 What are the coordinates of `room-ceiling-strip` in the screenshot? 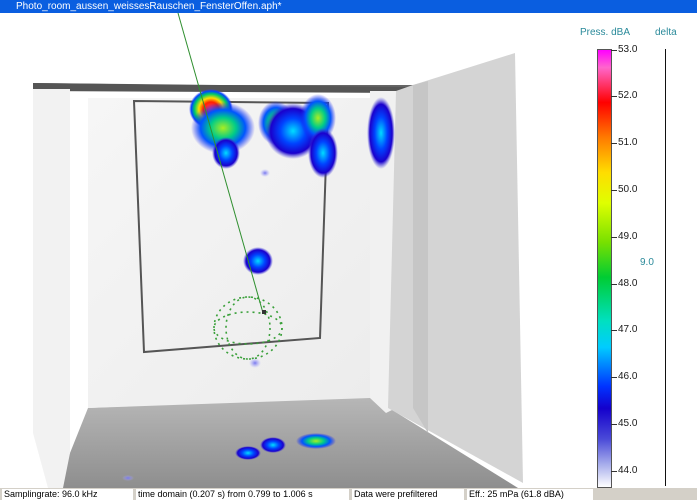 It's located at (223, 88).